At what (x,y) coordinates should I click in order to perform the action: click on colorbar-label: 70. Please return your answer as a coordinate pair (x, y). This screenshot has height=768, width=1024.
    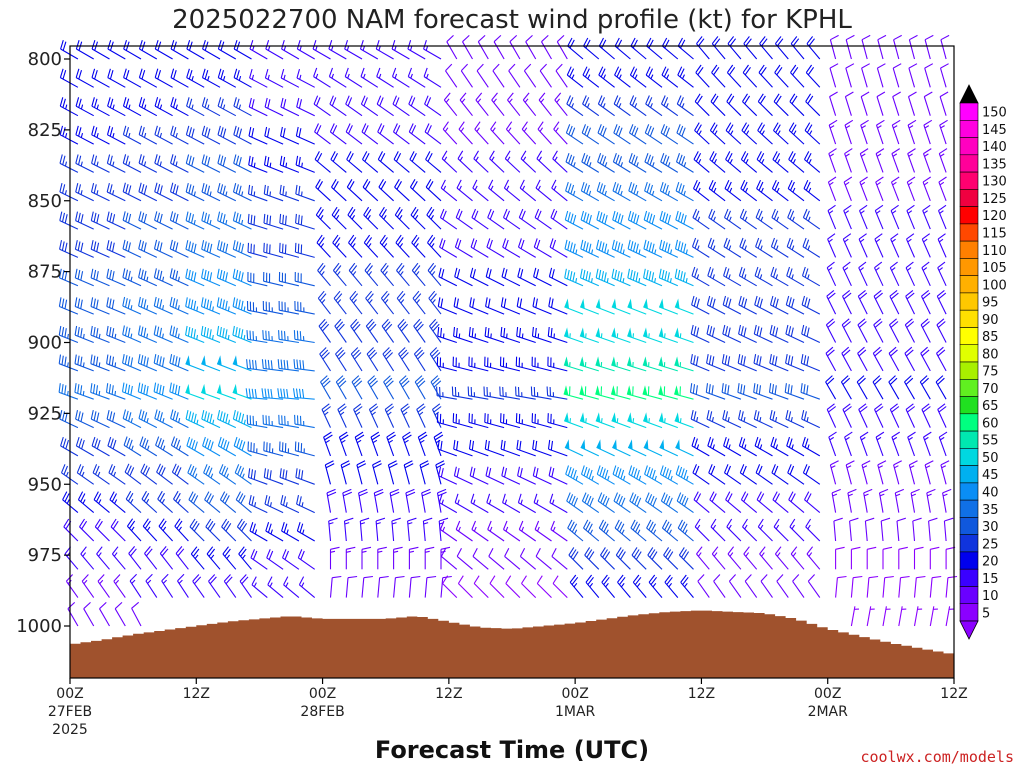
    Looking at the image, I should click on (990, 389).